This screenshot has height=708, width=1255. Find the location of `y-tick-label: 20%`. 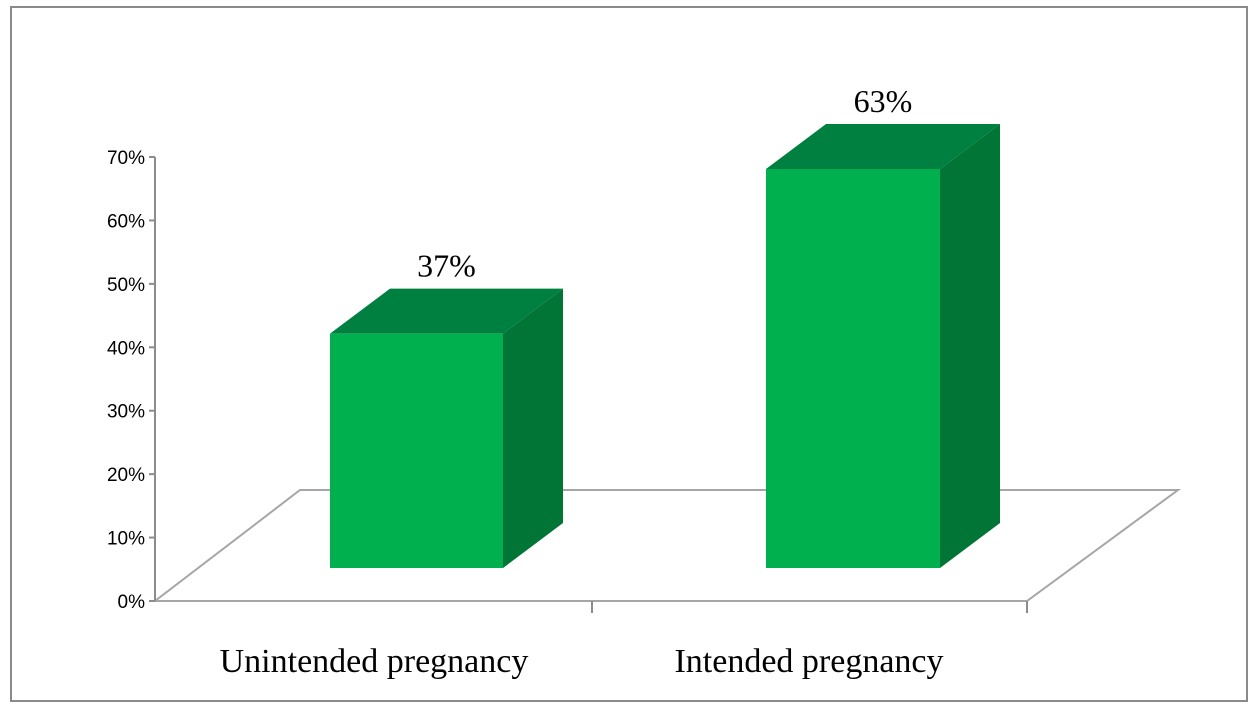

y-tick-label: 20% is located at coordinates (126, 475).